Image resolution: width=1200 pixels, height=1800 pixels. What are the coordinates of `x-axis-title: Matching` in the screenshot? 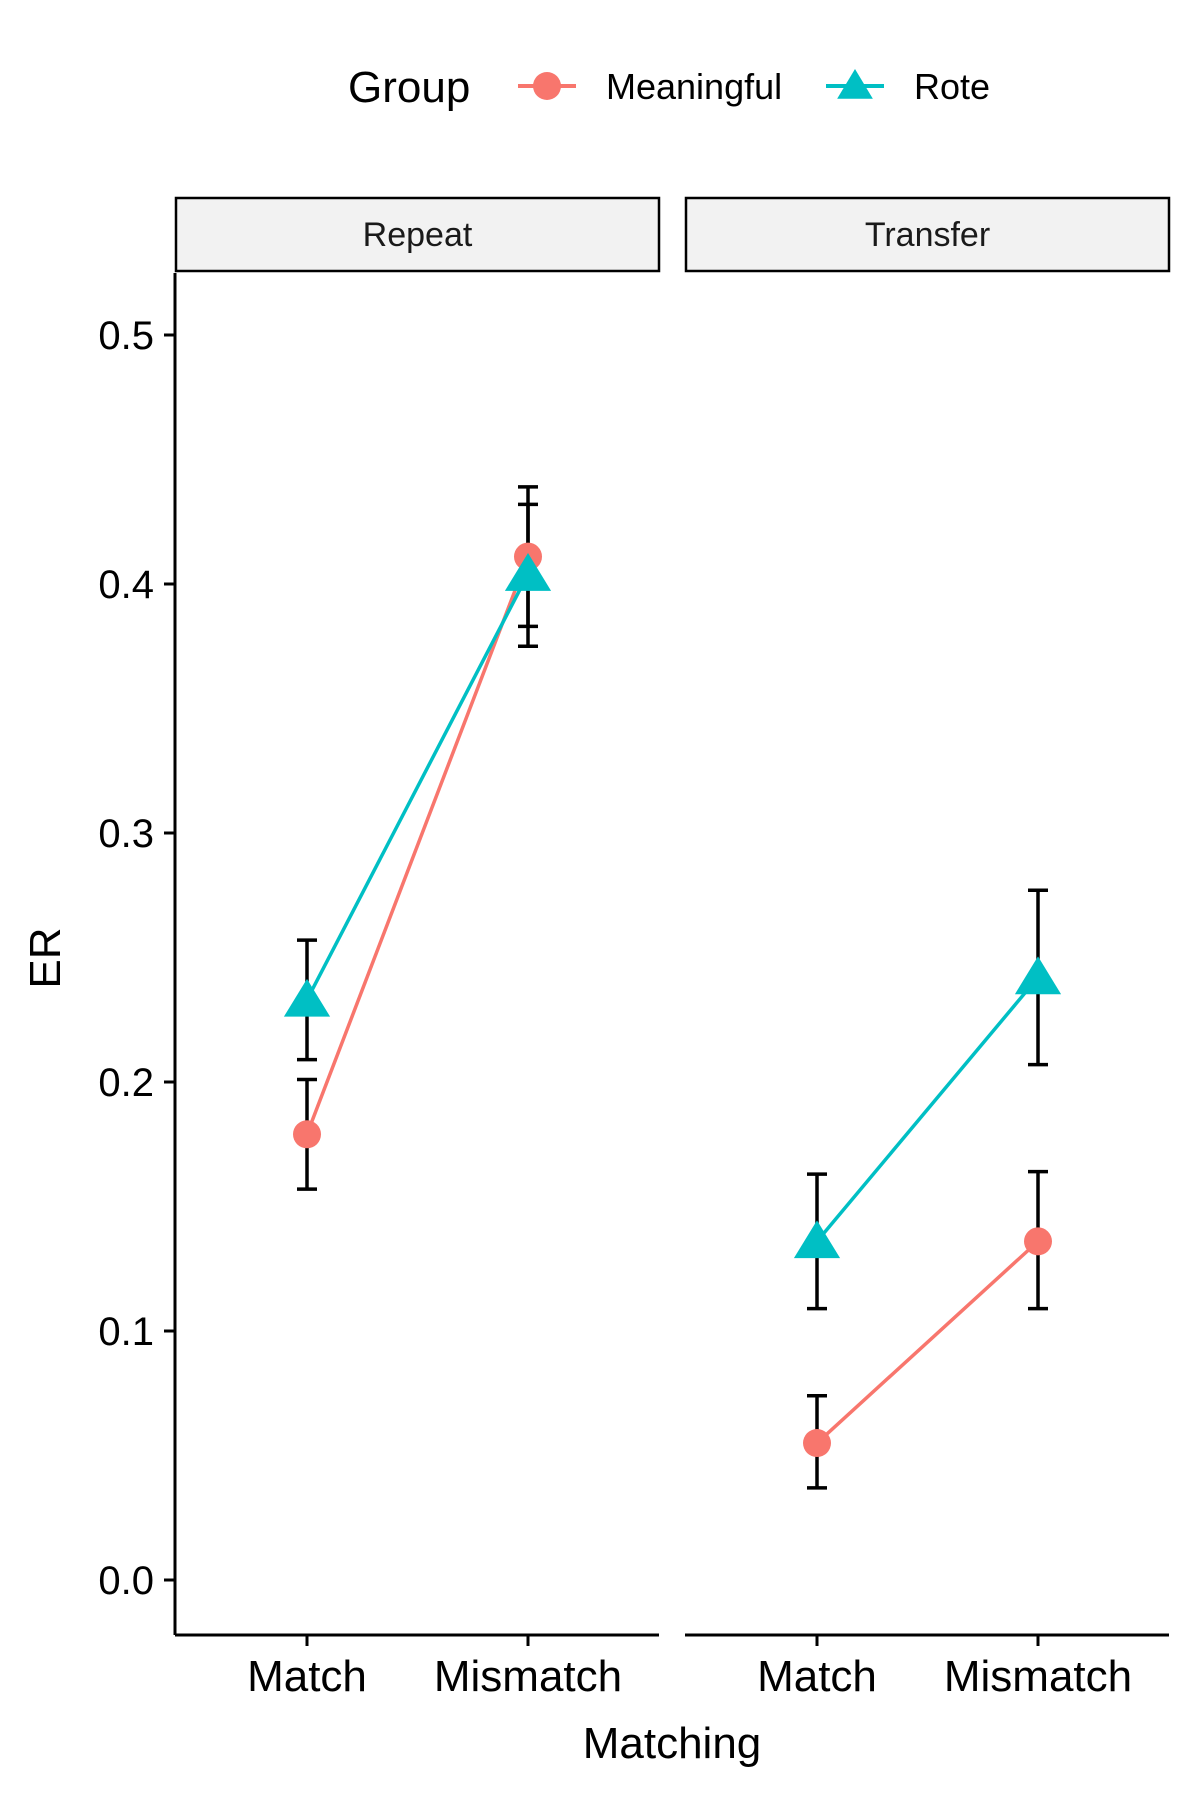 It's located at (672, 1743).